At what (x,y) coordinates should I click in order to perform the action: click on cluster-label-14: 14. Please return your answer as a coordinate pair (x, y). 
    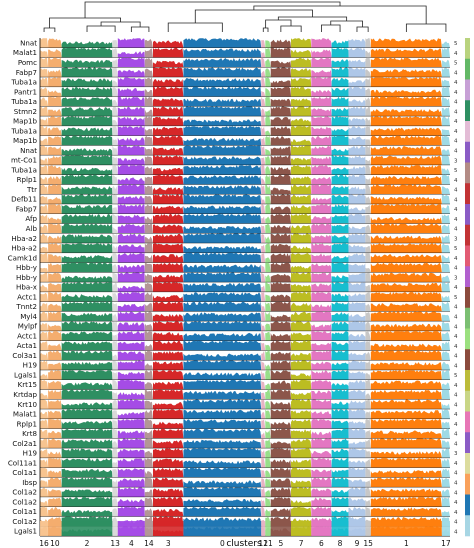
    Looking at the image, I should click on (149, 543).